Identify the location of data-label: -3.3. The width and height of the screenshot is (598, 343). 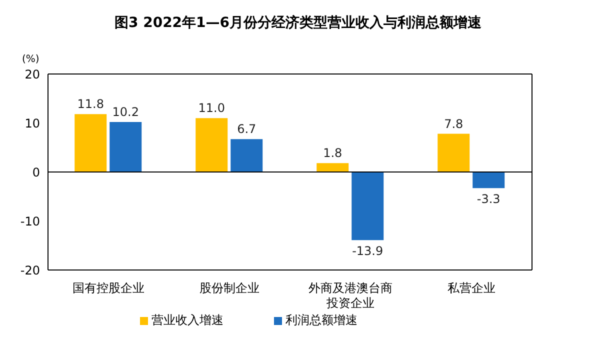
(488, 199).